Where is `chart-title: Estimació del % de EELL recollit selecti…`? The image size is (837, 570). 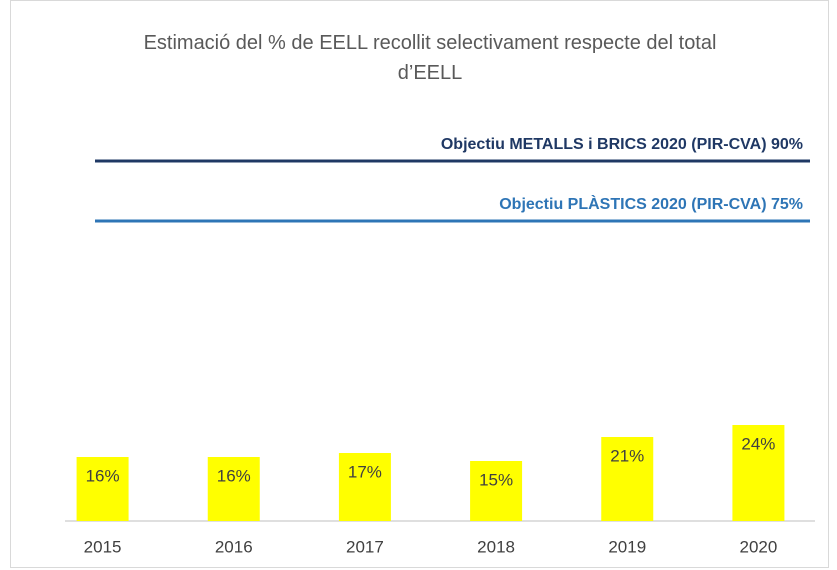 chart-title: Estimació del % de EELL recollit selecti… is located at coordinates (430, 58).